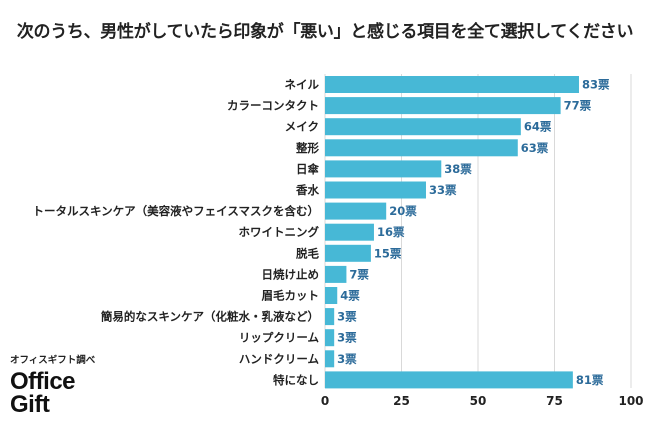 This screenshot has width=650, height=434. What do you see at coordinates (578, 106) in the screenshot?
I see `value-label: 77票` at bounding box center [578, 106].